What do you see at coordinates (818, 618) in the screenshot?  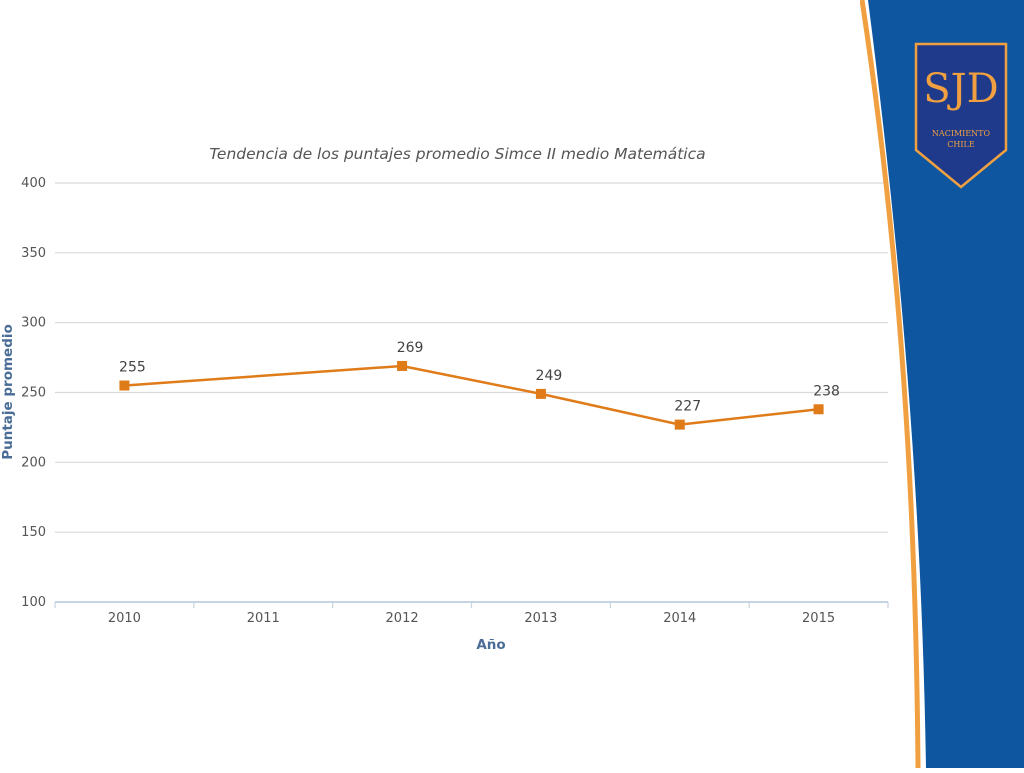 I see `x-tick-label: 2015` at bounding box center [818, 618].